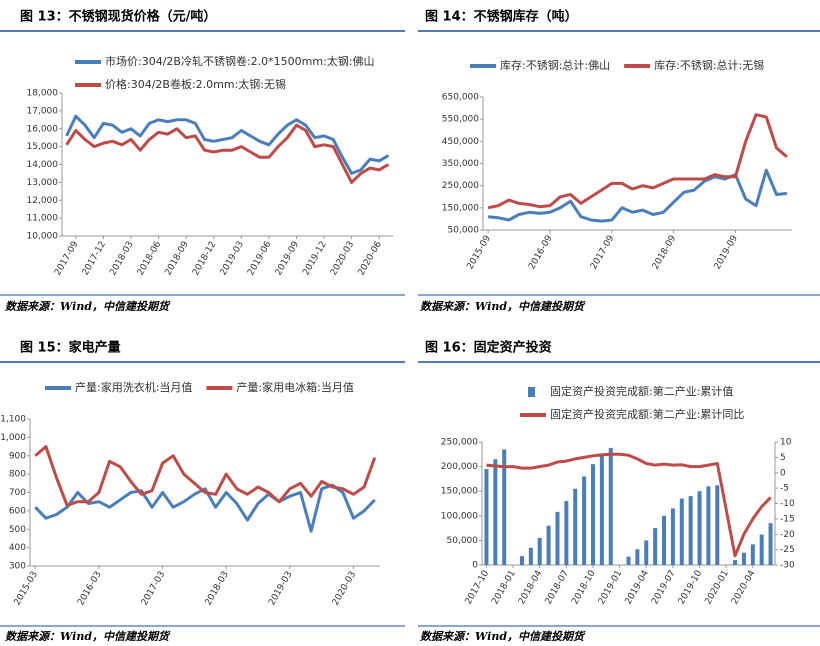 Image resolution: width=820 pixels, height=646 pixels. I want to click on x-tick-label: 2017-09, so click(603, 253).